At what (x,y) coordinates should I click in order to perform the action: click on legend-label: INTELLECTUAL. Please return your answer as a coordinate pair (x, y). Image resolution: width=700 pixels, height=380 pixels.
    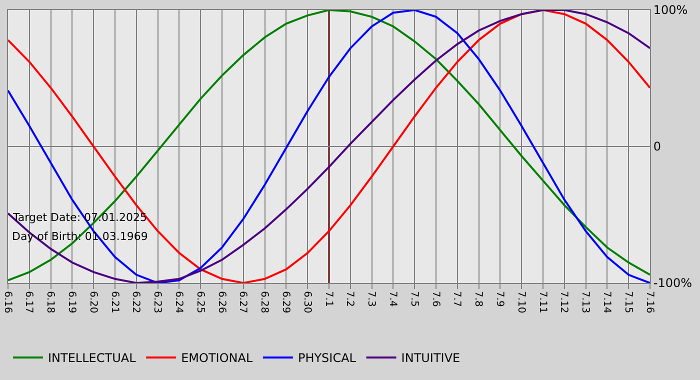
    Looking at the image, I should click on (92, 358).